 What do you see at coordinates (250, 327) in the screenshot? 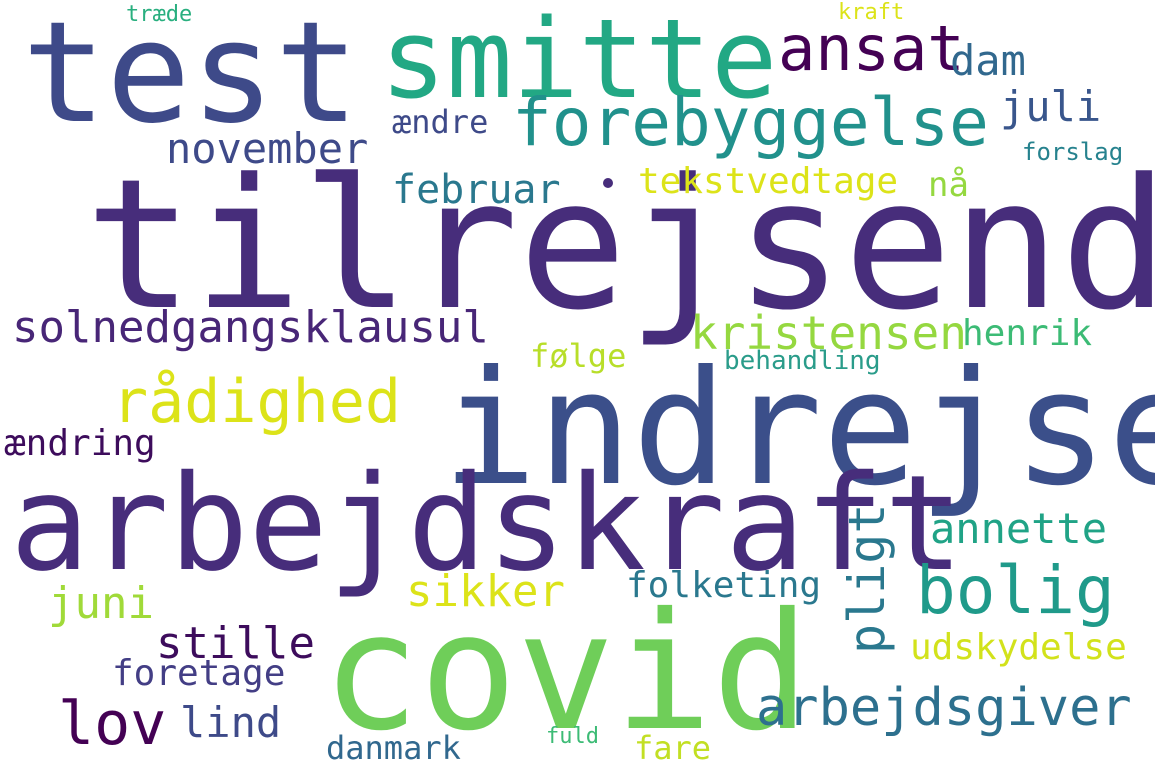
I see `word-solnedgangsklausul: solnedgangsklausul` at bounding box center [250, 327].